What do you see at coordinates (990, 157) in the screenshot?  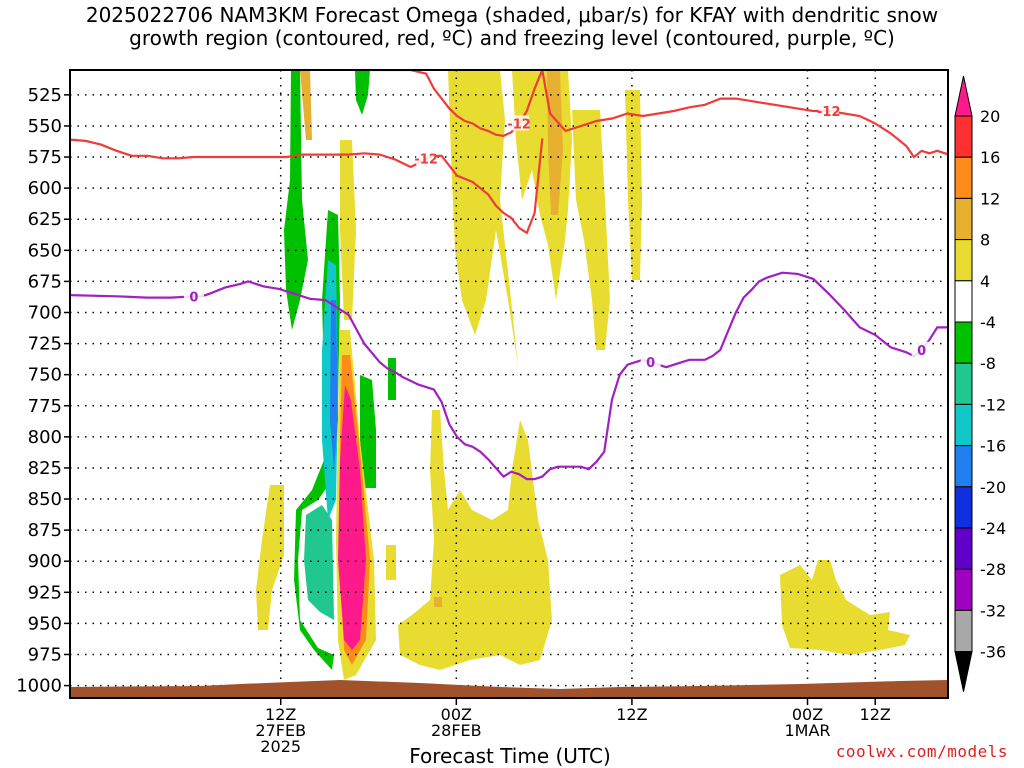 I see `colorbar-label-1: 16` at bounding box center [990, 157].